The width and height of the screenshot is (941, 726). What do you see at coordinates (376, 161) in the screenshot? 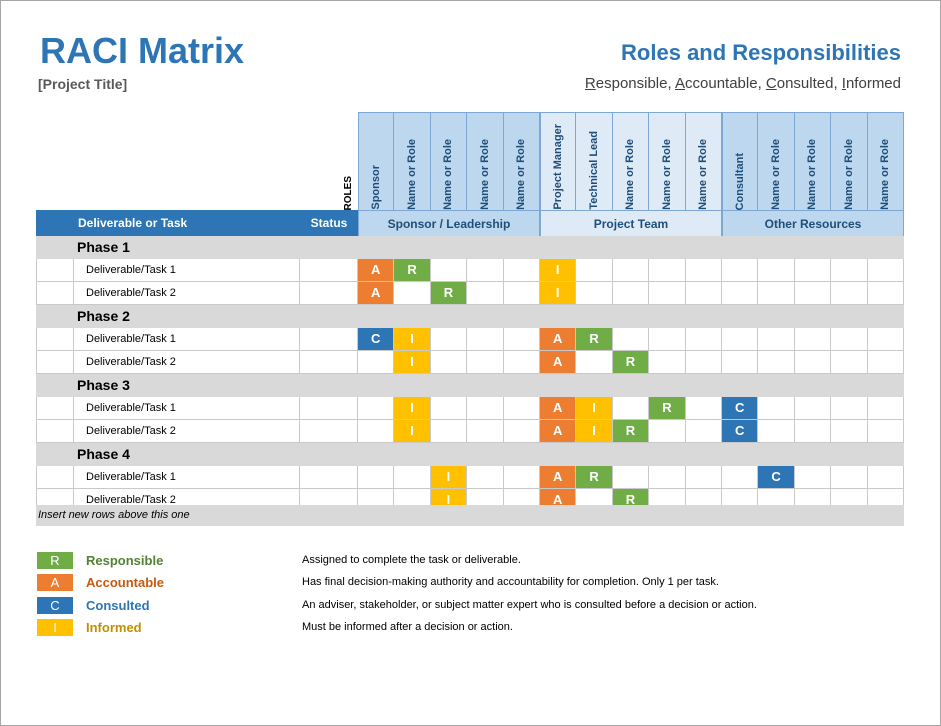
I see `role-header: Sponsor` at bounding box center [376, 161].